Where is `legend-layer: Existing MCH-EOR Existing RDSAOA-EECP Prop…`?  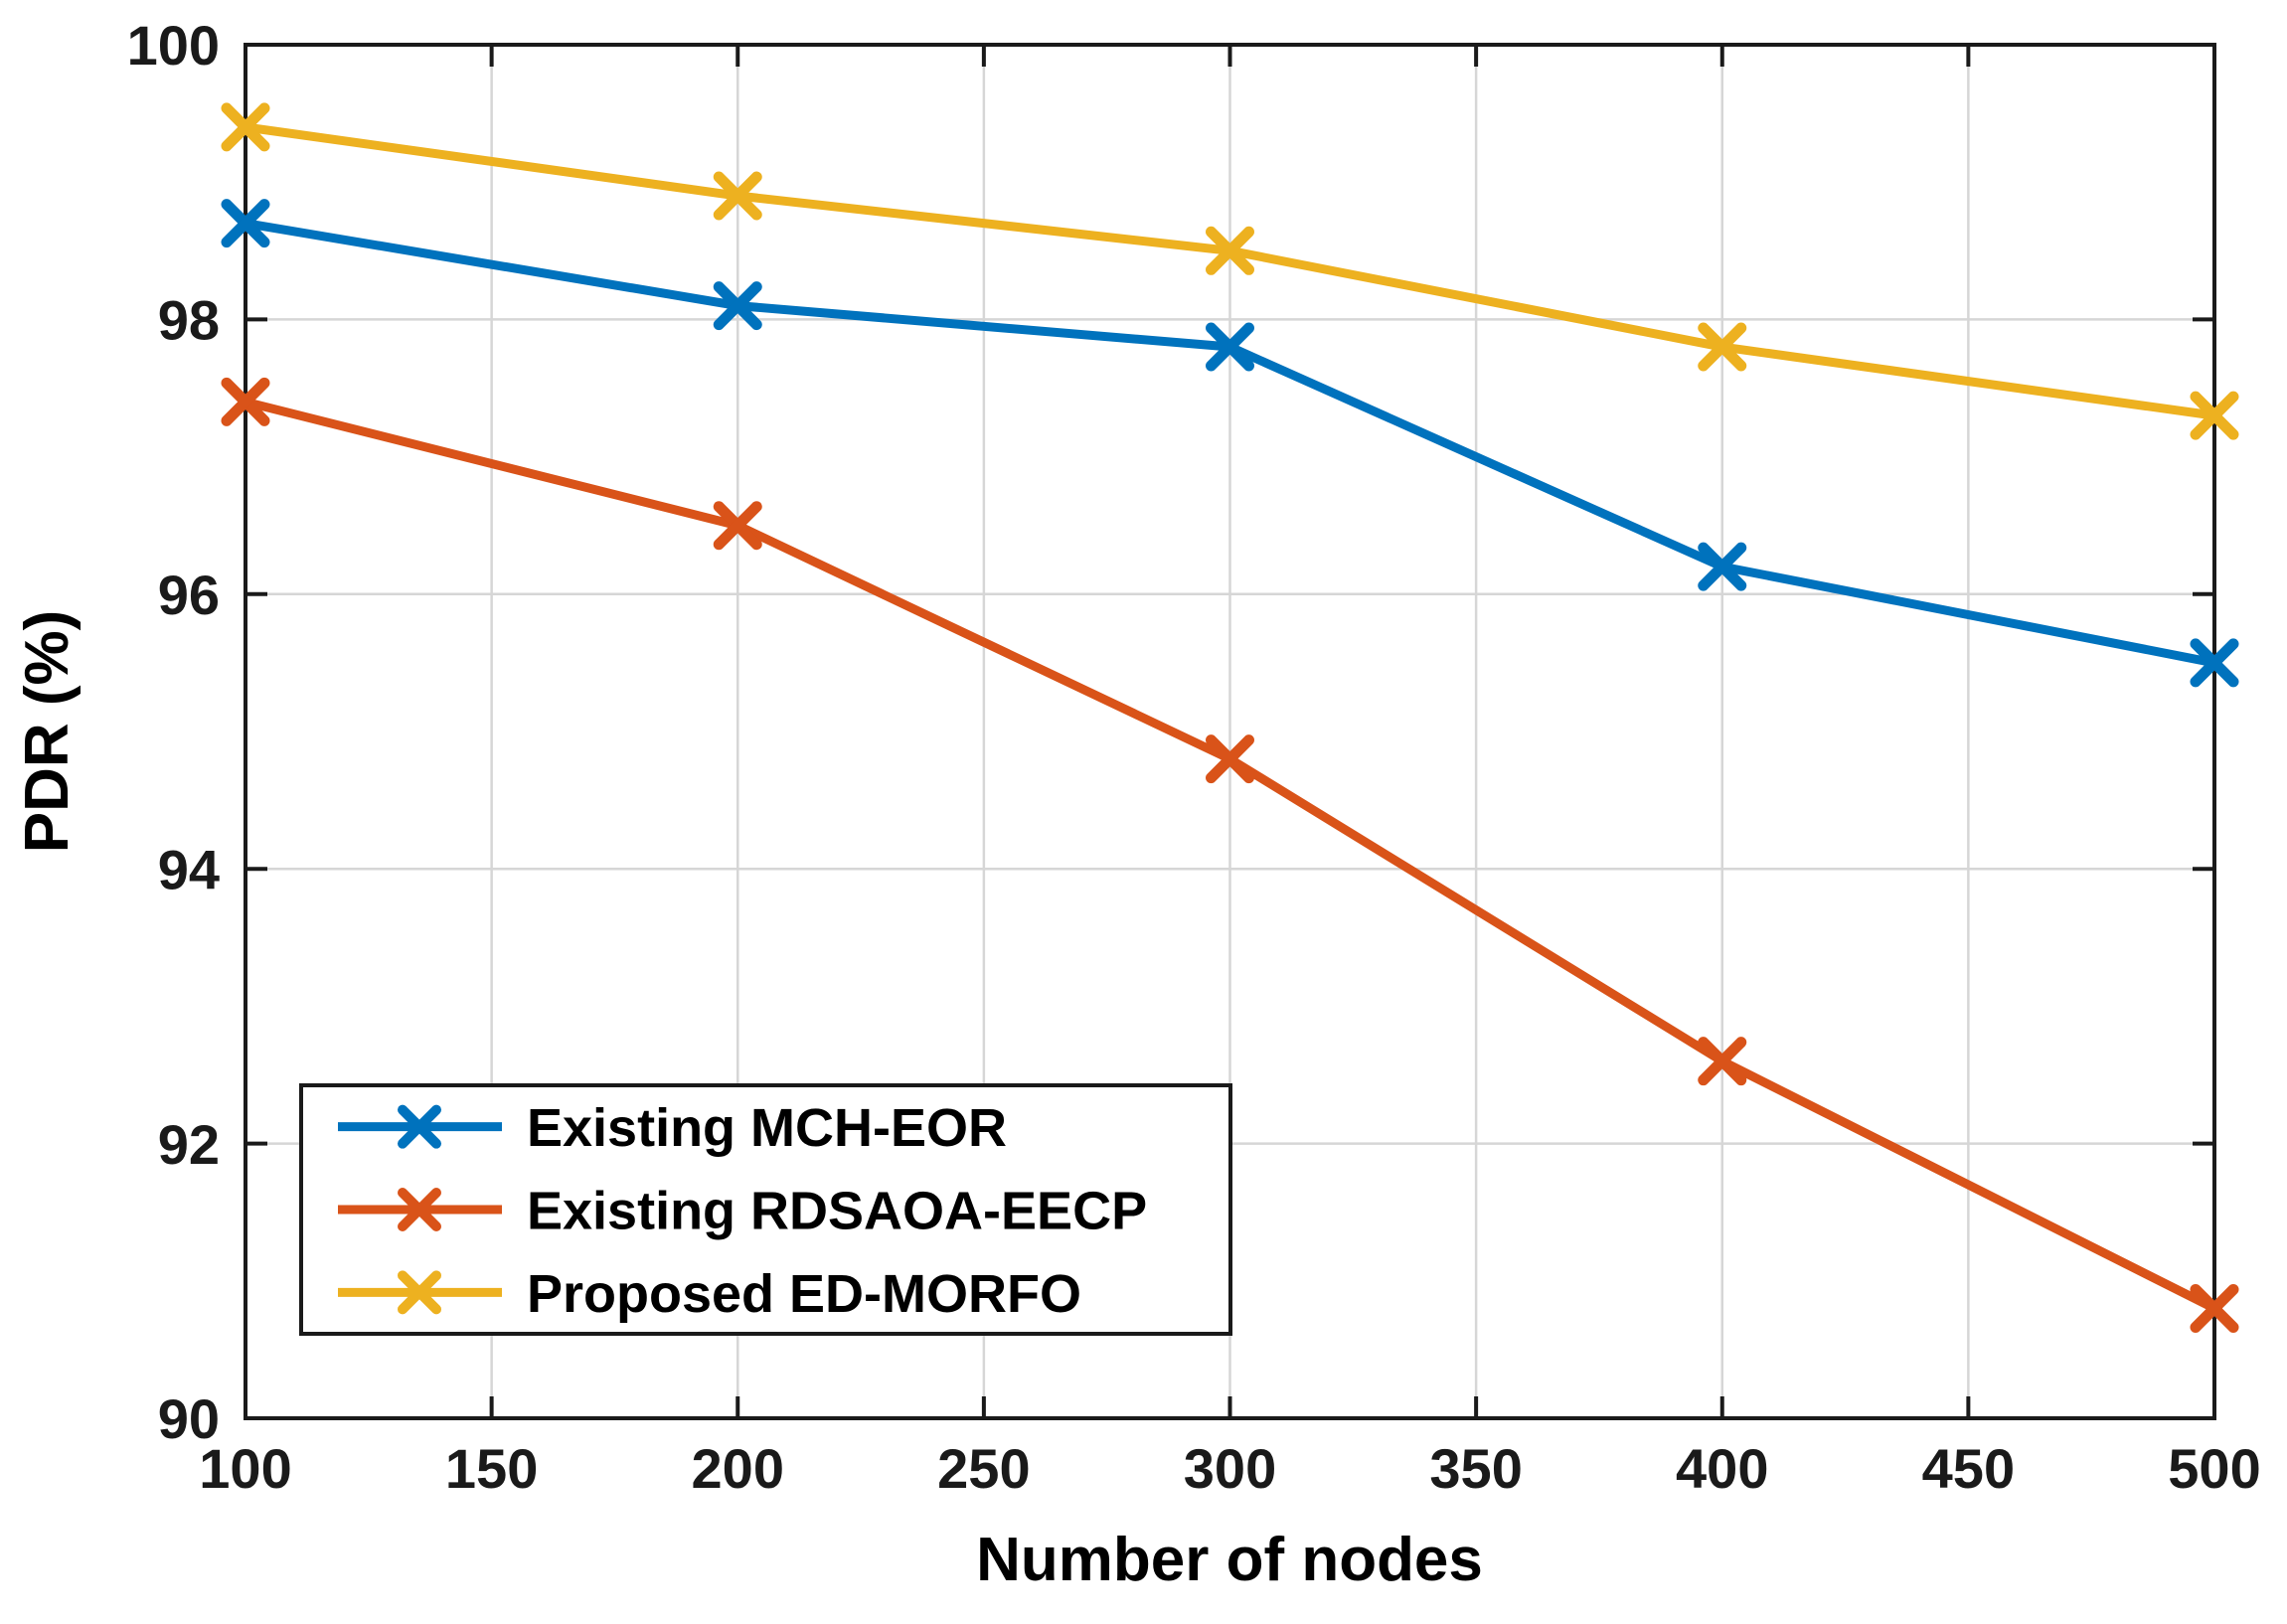 legend-layer: Existing MCH-EOR Existing RDSAOA-EECP Prop… is located at coordinates (766, 1209).